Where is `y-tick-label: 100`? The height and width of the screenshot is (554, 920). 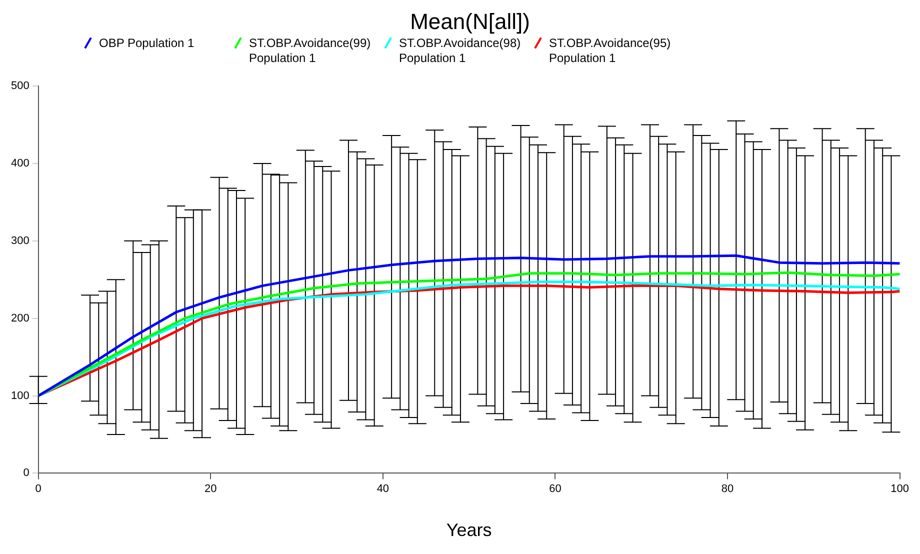 y-tick-label: 100 is located at coordinates (20, 396).